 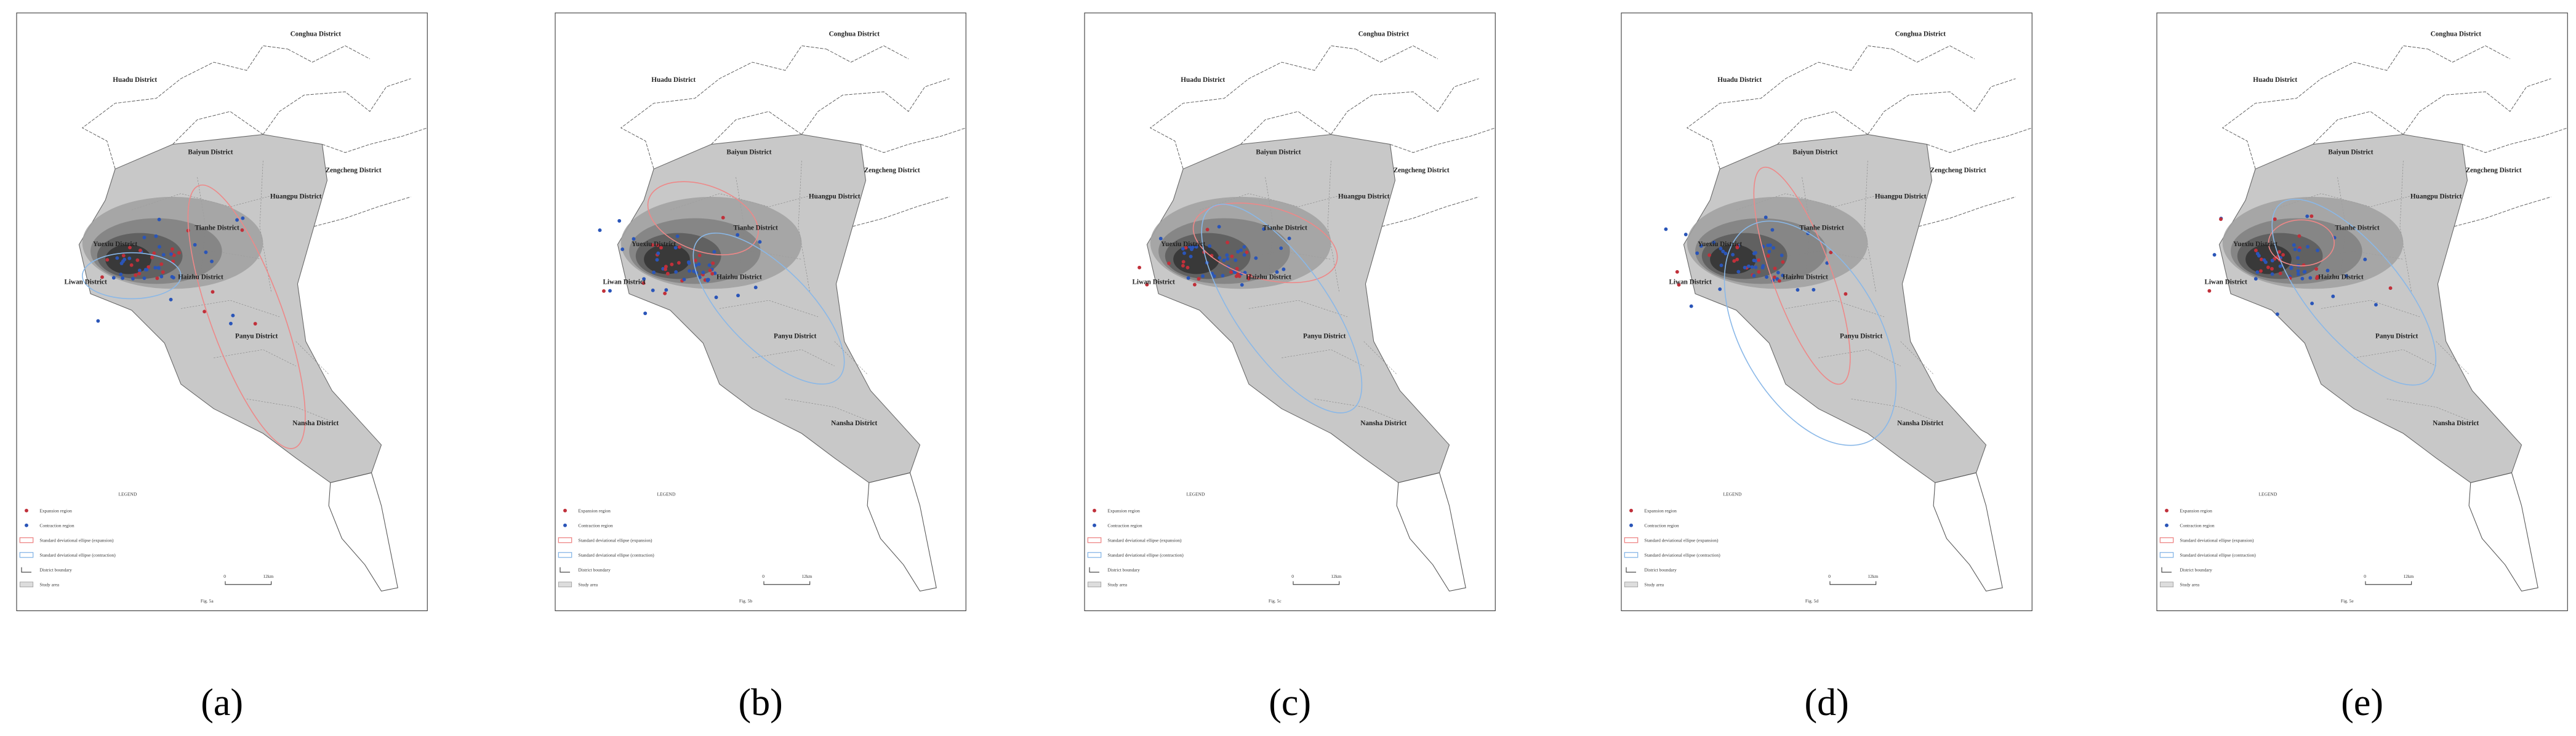 What do you see at coordinates (1805, 277) in the screenshot?
I see `district-label: Haizhu District` at bounding box center [1805, 277].